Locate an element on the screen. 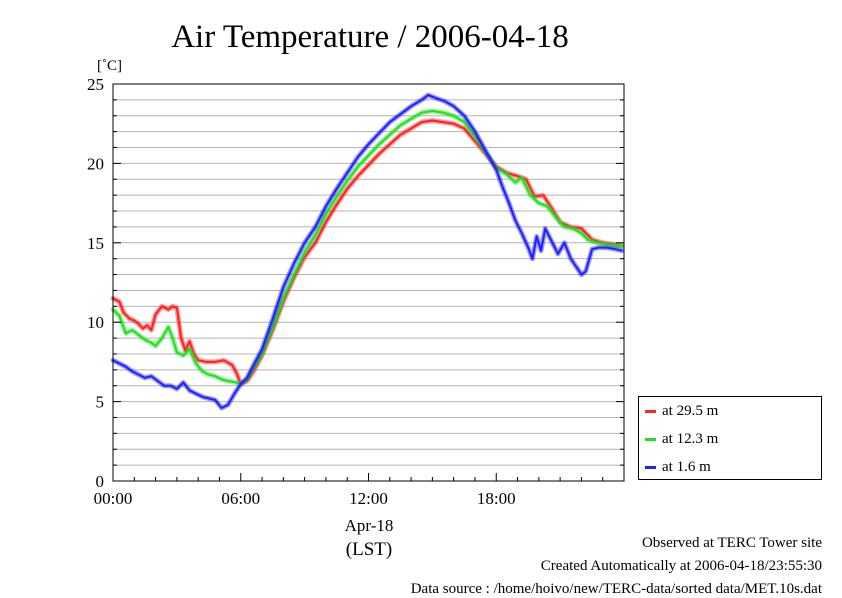  y-tick-label: 5 is located at coordinates (100, 402).